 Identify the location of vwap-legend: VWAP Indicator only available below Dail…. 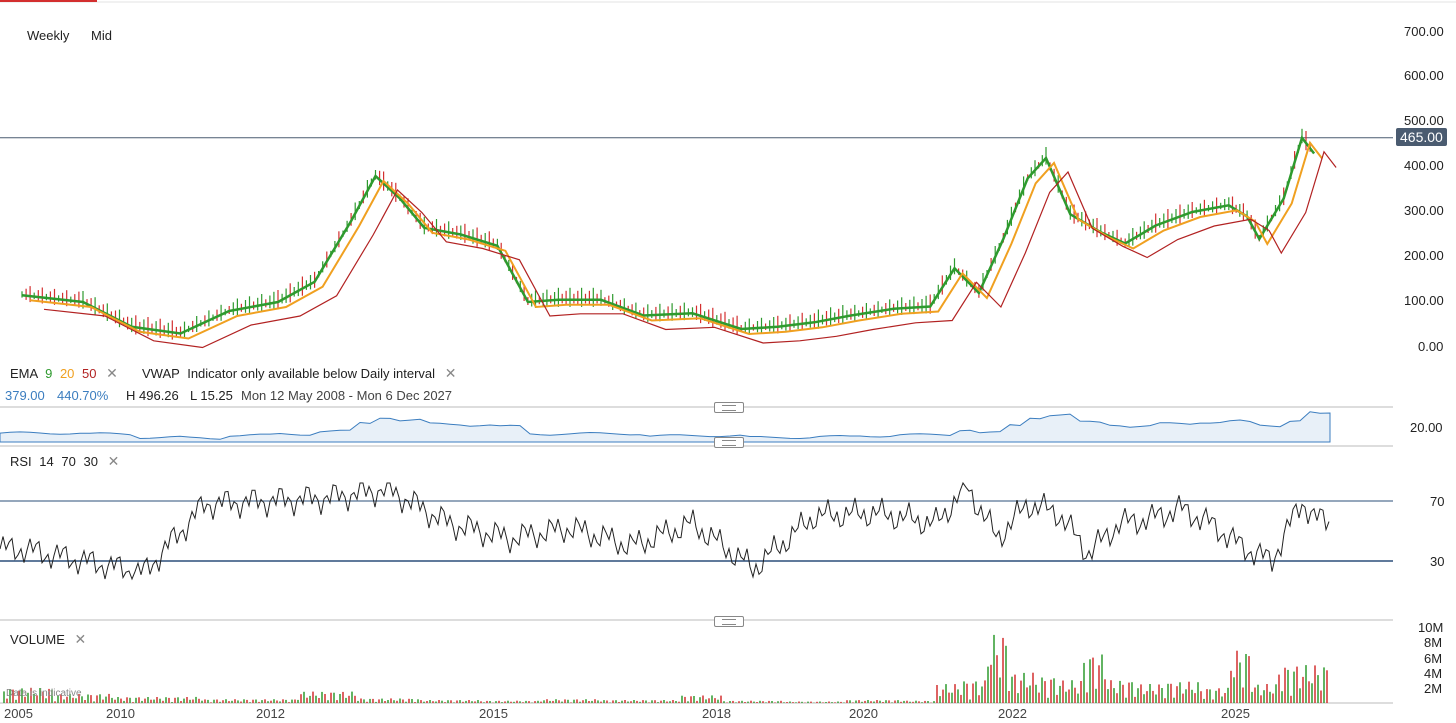
(299, 373).